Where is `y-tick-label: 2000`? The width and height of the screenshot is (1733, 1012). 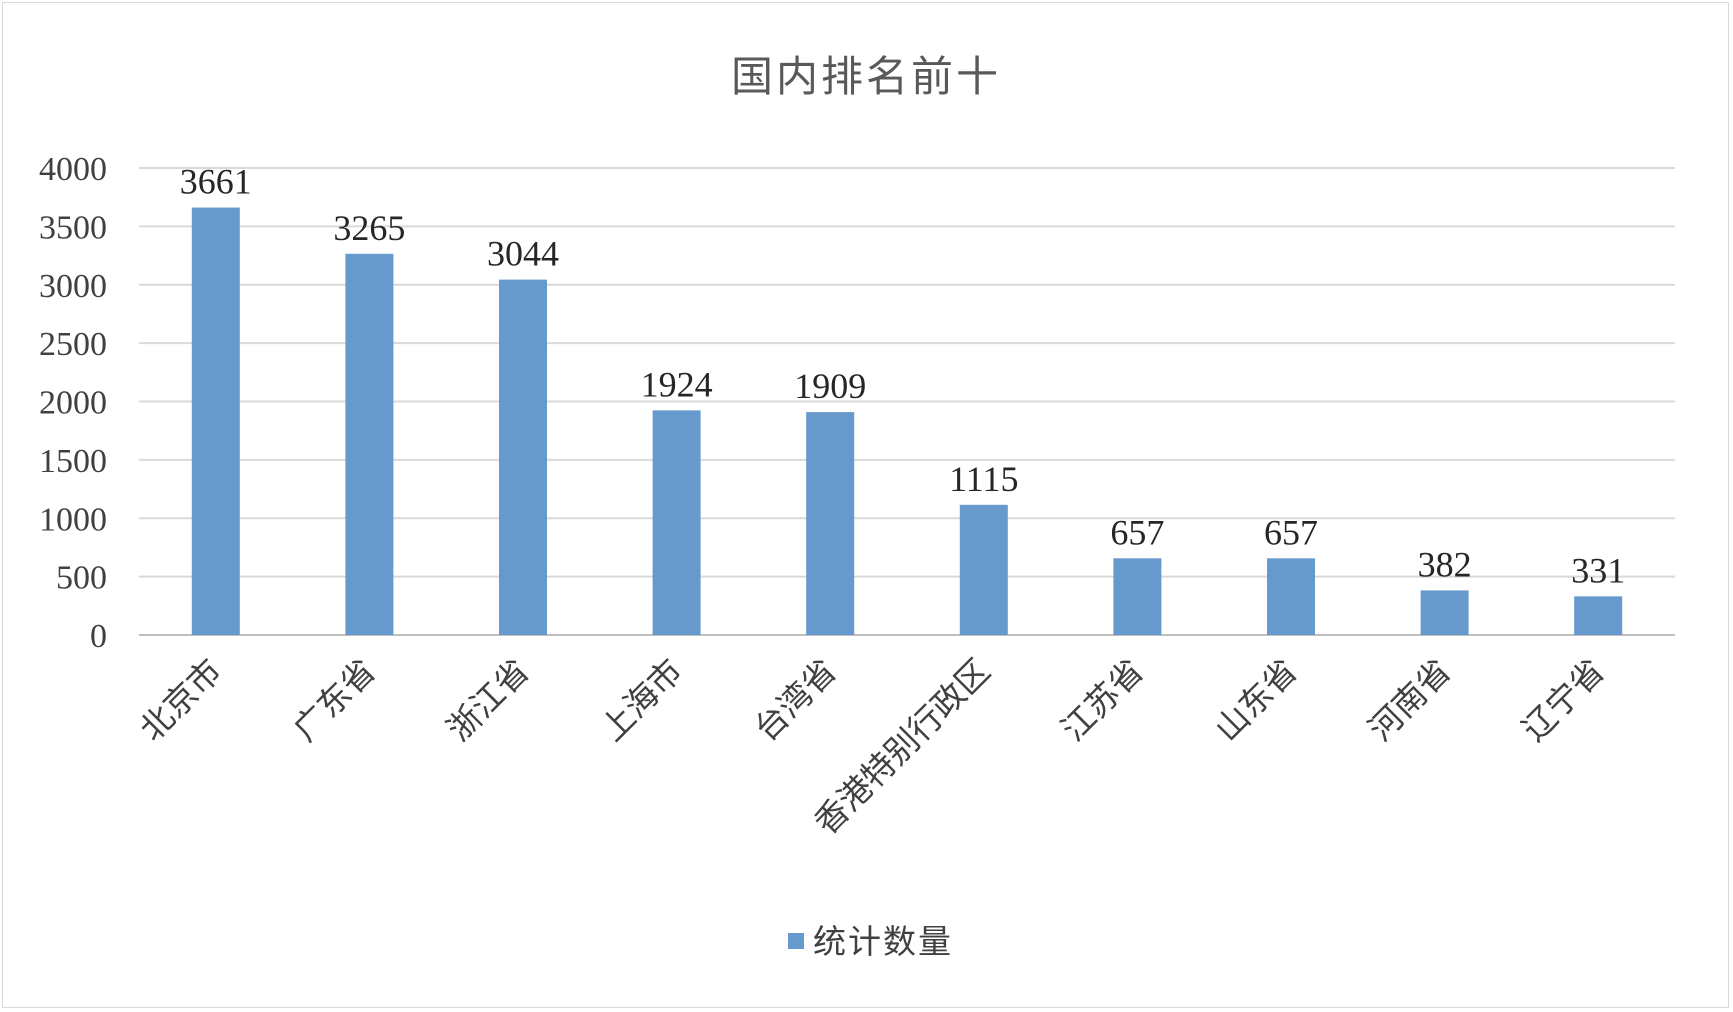 y-tick-label: 2000 is located at coordinates (73, 403).